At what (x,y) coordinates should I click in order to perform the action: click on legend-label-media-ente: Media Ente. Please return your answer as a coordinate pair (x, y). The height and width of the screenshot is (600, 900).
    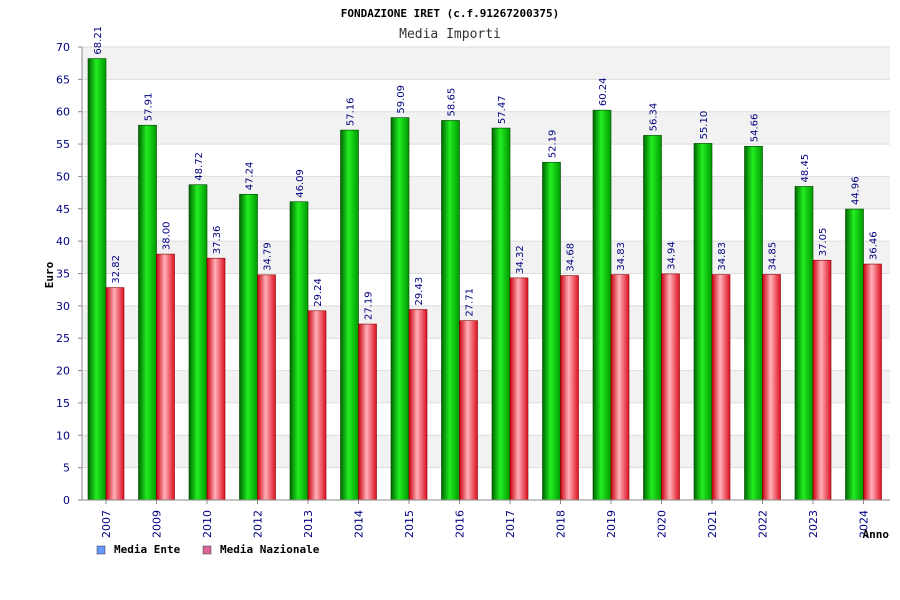
    Looking at the image, I should click on (147, 549).